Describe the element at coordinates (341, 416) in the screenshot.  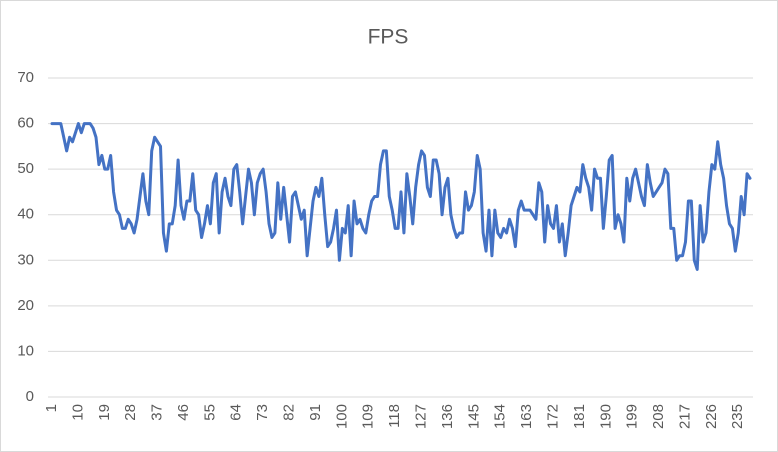
I see `x-tick-label: 100` at that location.